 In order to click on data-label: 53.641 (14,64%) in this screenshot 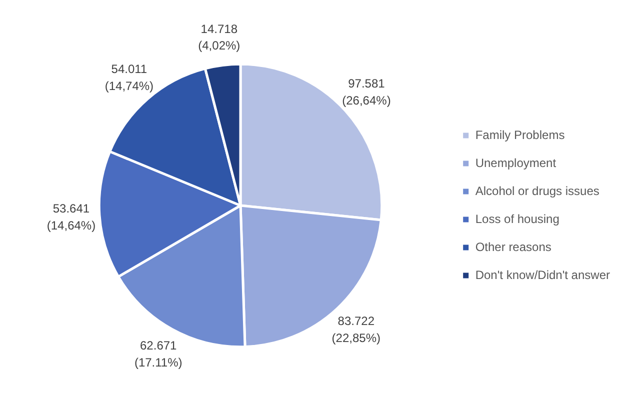, I will do `click(71, 217)`.